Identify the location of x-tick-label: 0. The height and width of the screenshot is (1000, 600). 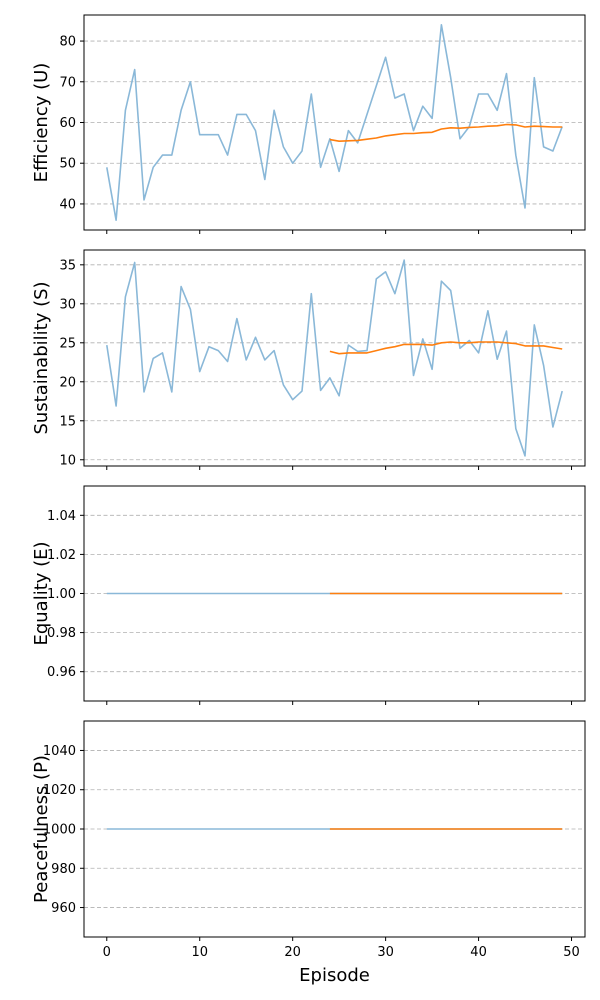
(107, 952).